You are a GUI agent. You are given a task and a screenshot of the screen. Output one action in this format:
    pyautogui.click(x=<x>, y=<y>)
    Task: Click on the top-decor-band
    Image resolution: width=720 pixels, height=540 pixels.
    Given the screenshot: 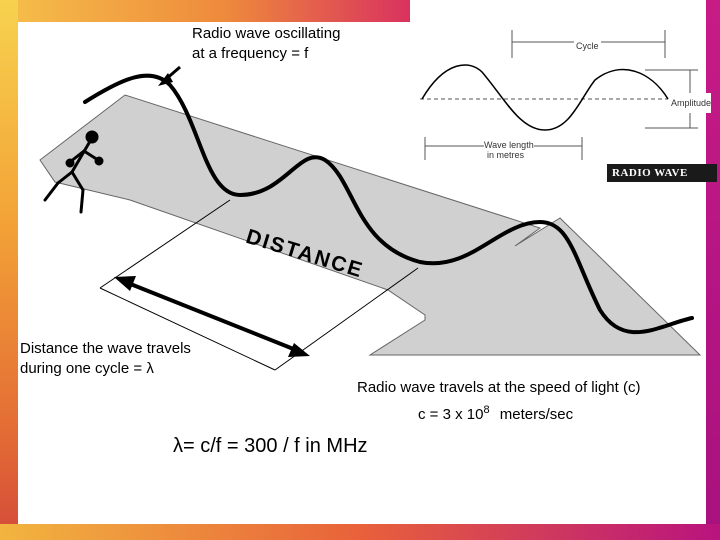 What is the action you would take?
    pyautogui.click(x=205, y=11)
    